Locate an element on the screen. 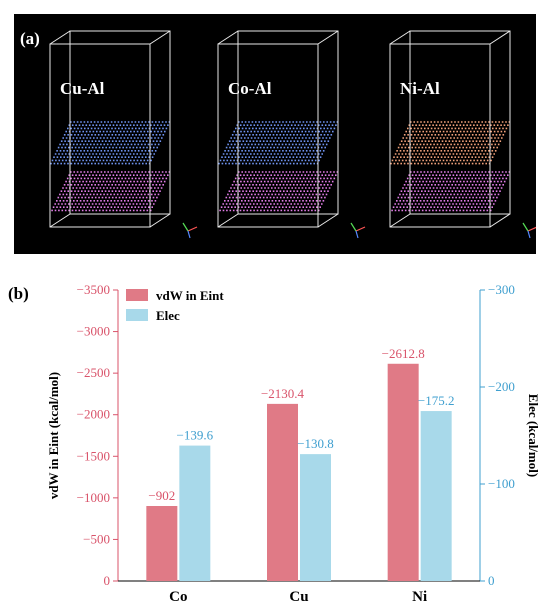 The height and width of the screenshot is (611, 550). right-tick-label: 0 is located at coordinates (491, 580).